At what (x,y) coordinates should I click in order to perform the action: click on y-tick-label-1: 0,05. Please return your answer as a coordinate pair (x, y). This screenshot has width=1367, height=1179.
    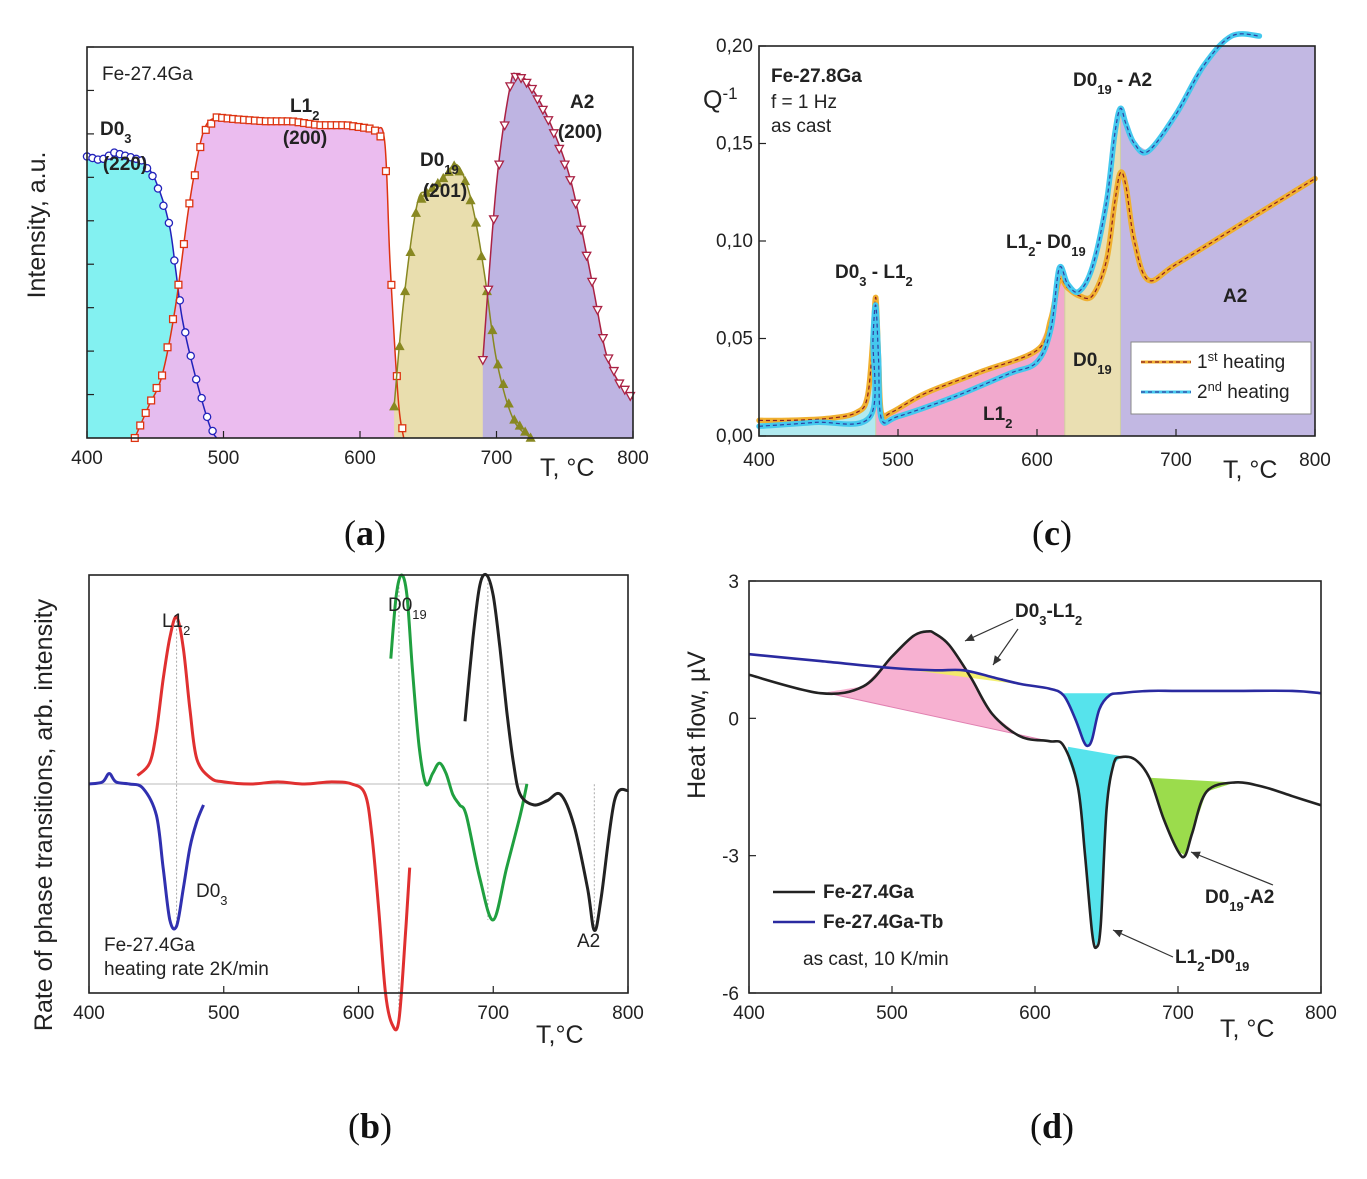
    Looking at the image, I should click on (734, 339).